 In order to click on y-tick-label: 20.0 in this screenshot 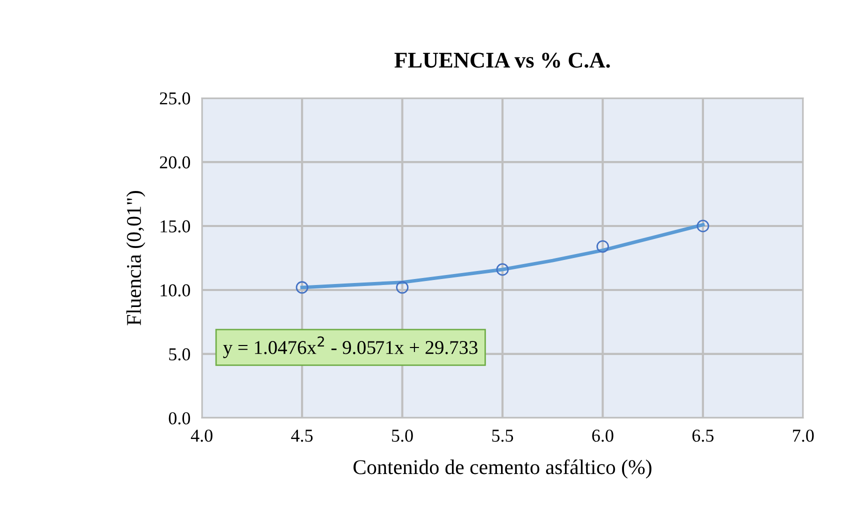, I will do `click(175, 162)`.